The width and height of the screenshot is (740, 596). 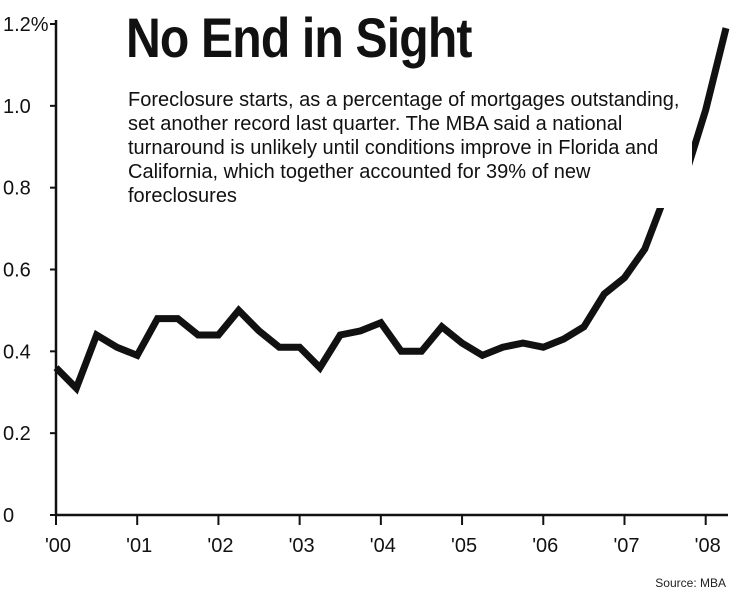 What do you see at coordinates (17, 189) in the screenshot?
I see `y-tick-label: 0.8` at bounding box center [17, 189].